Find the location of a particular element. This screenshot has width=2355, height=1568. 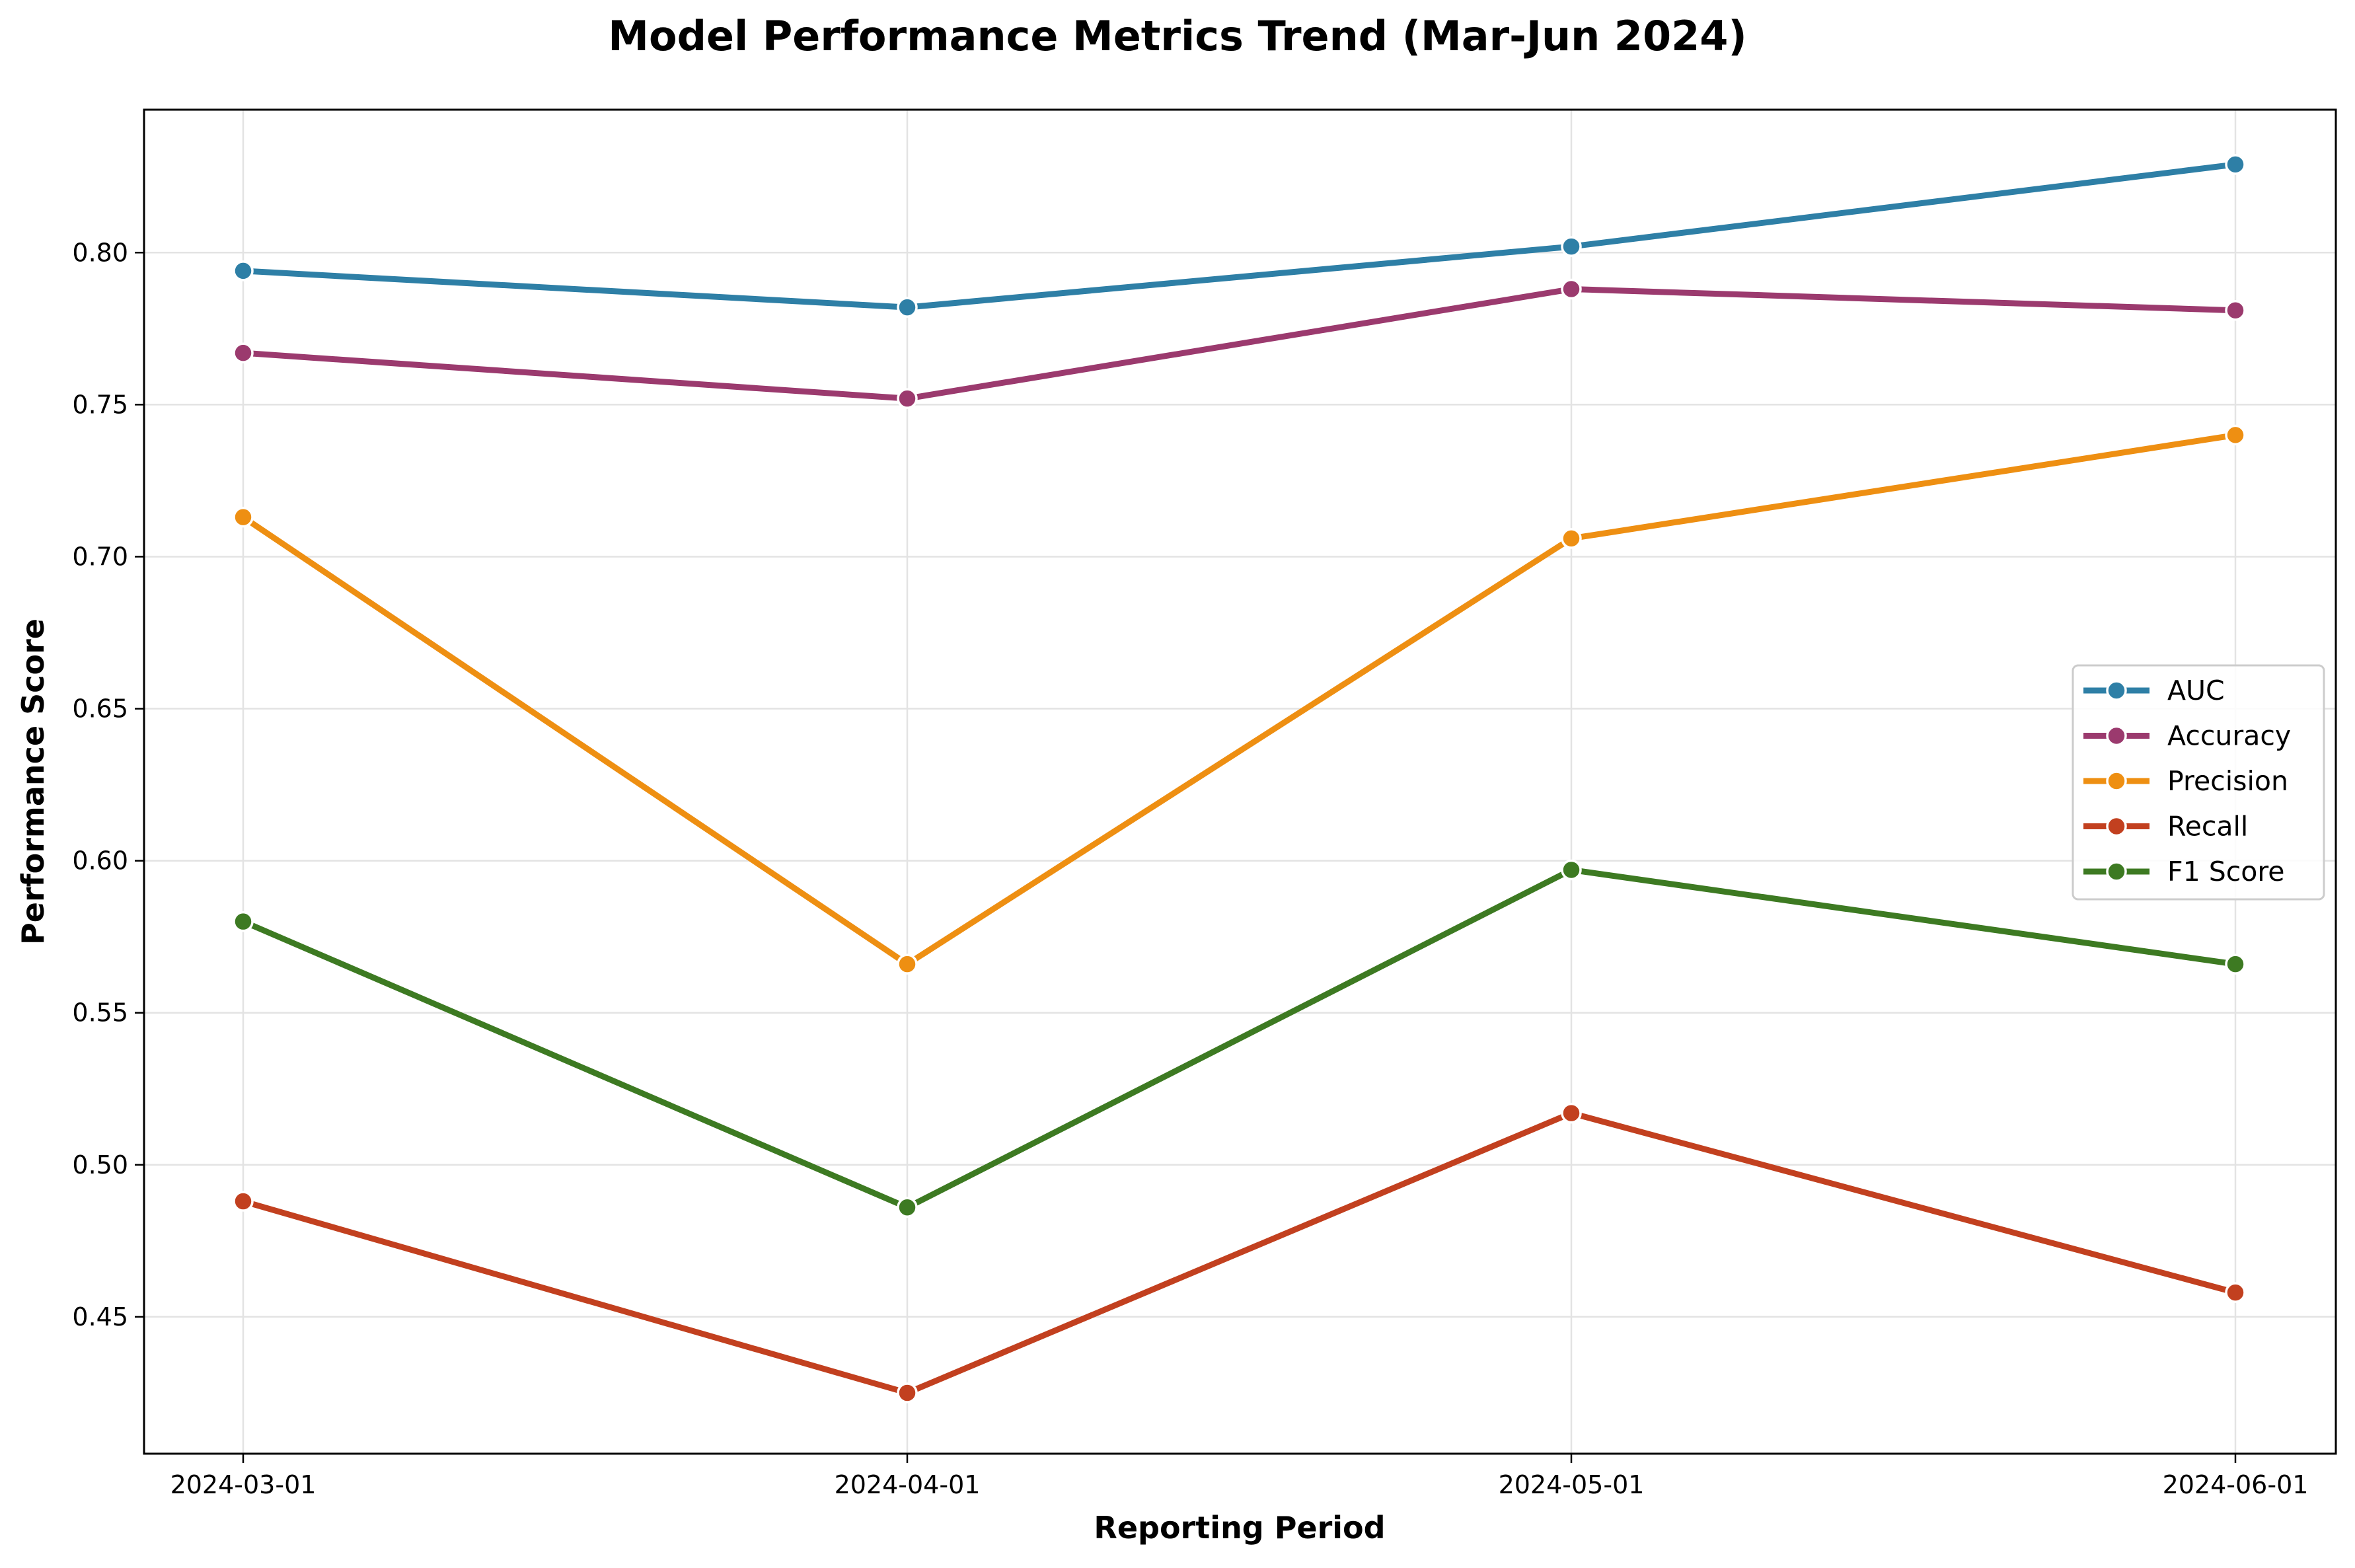

y-tick-label: 0.75 is located at coordinates (100, 405).